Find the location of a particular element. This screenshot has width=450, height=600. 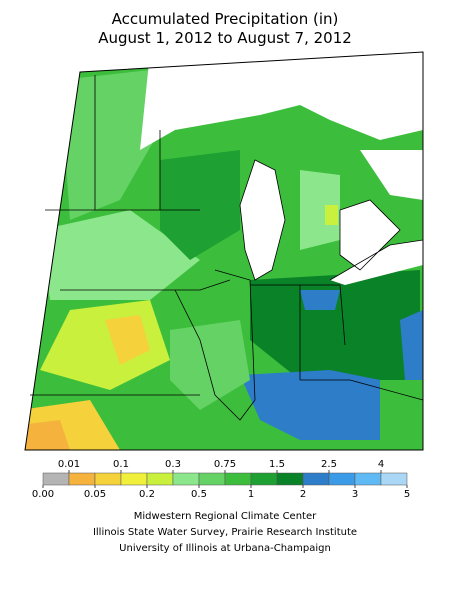

legend-tick-label: 4 is located at coordinates (381, 464).